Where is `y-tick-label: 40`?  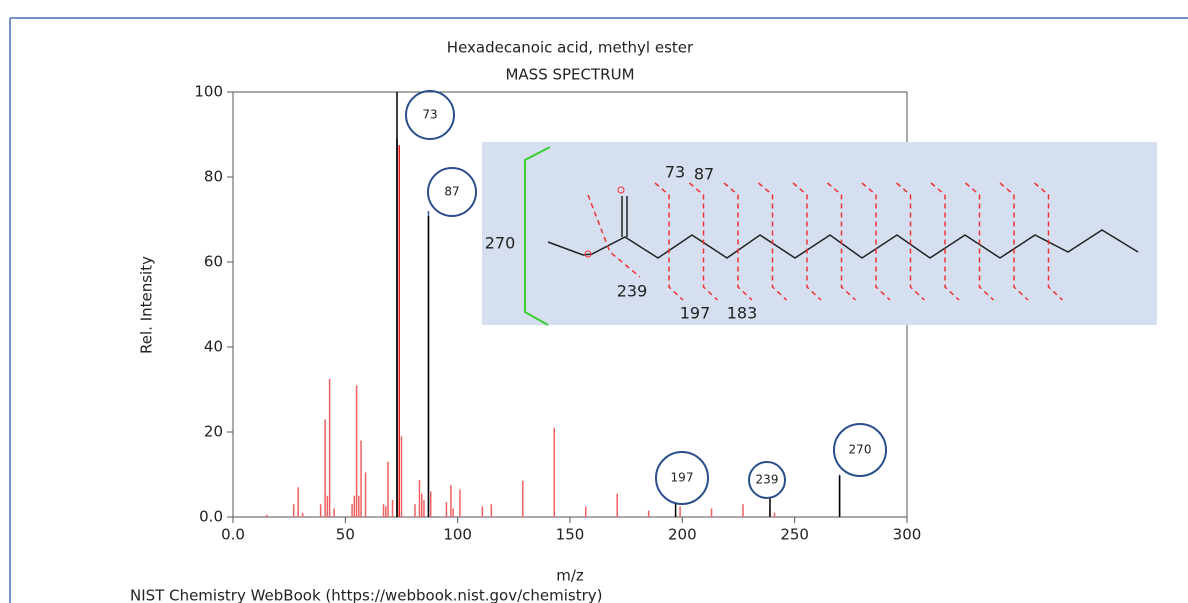
y-tick-label: 40 is located at coordinates (213, 347).